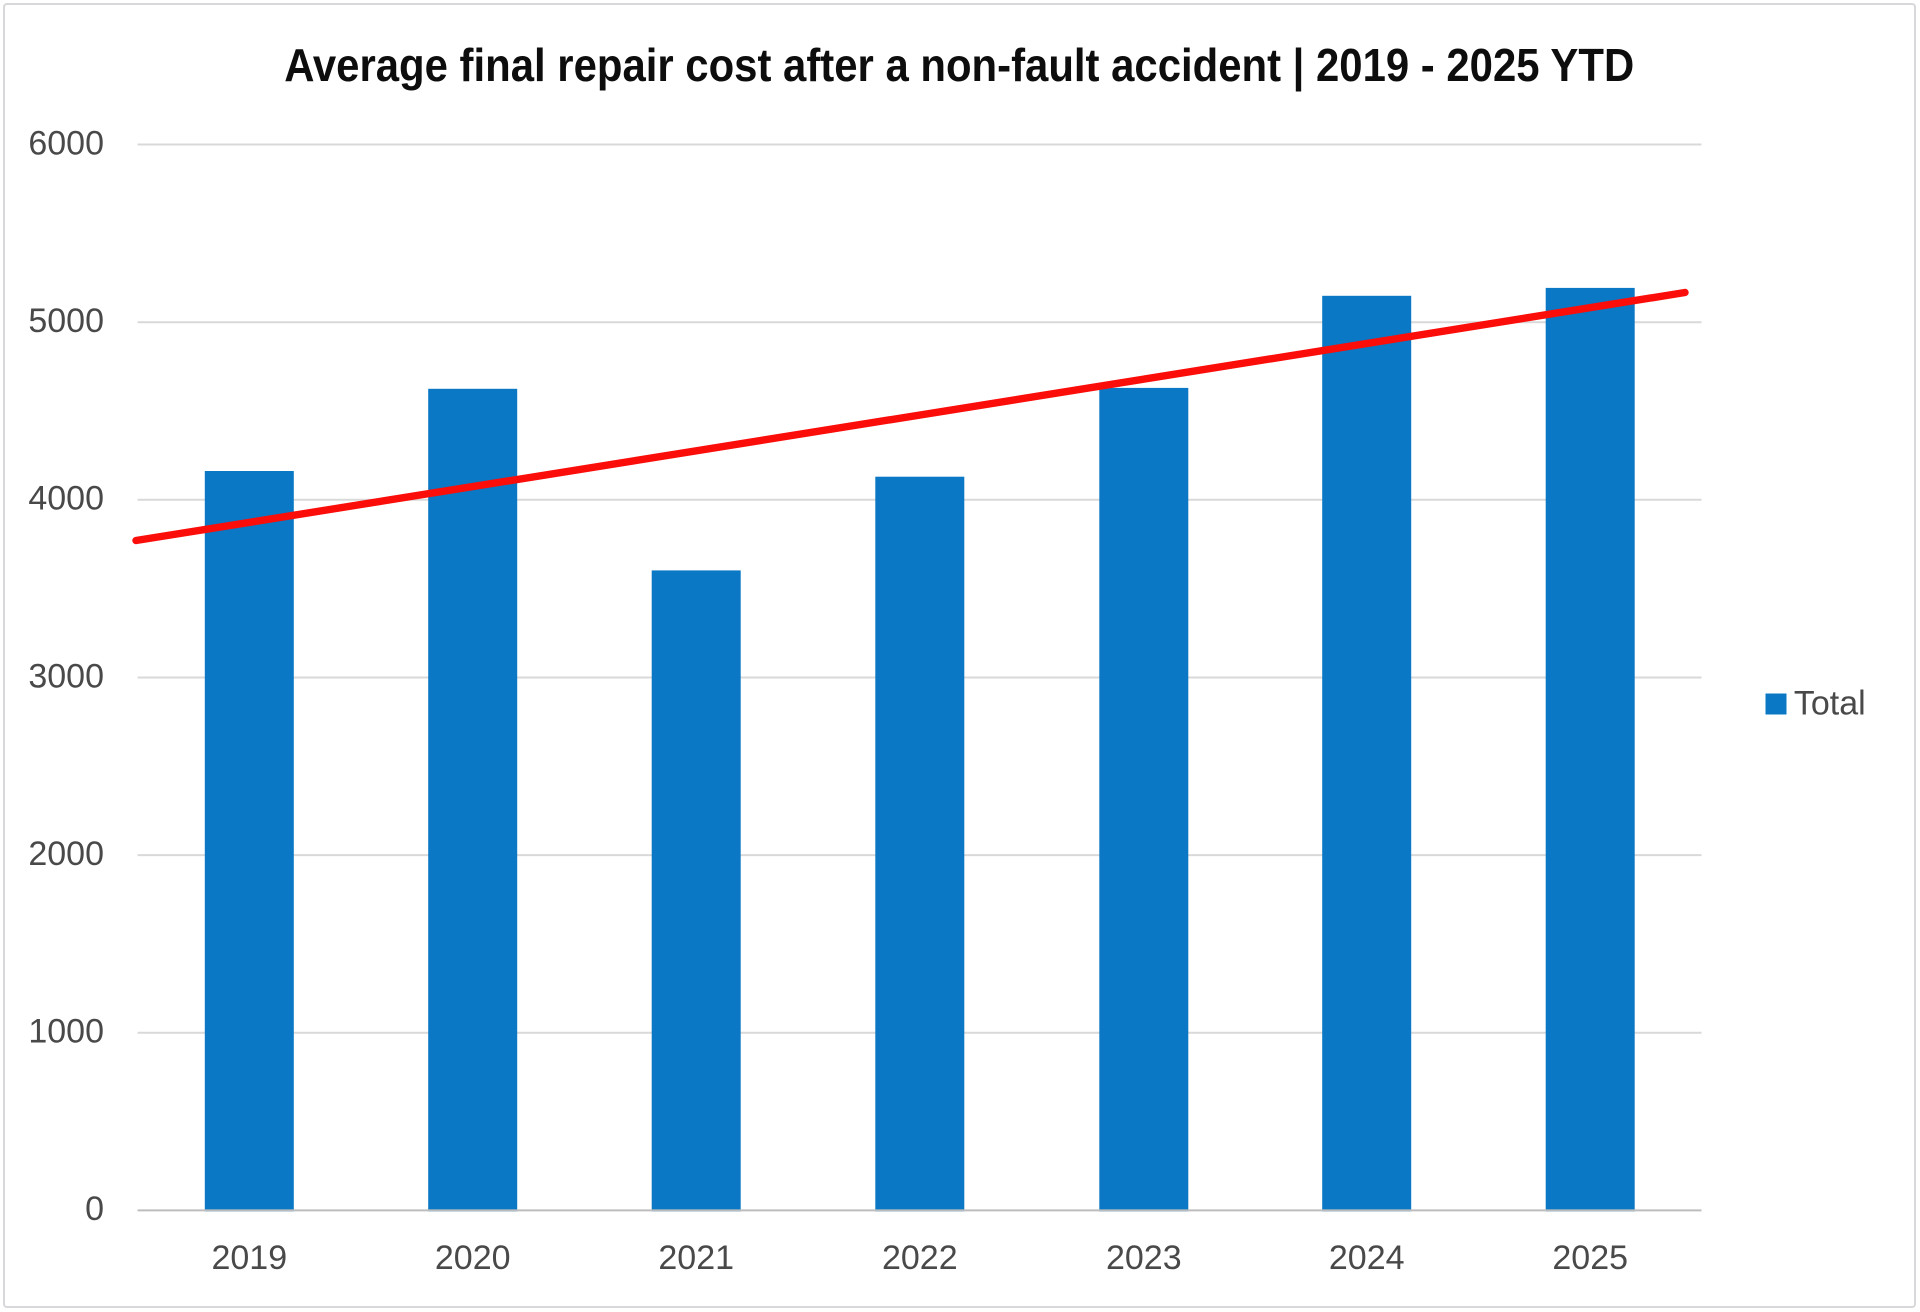 This screenshot has height=1312, width=1920. What do you see at coordinates (920, 1258) in the screenshot?
I see `svg-text: 2022` at bounding box center [920, 1258].